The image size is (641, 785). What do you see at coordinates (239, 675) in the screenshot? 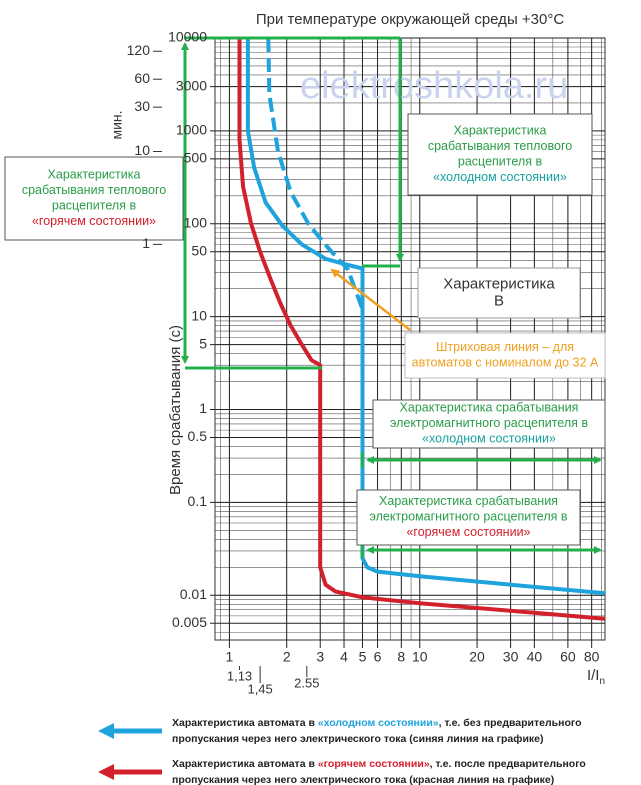
I see `x-marker-label: 1,13` at bounding box center [239, 675].